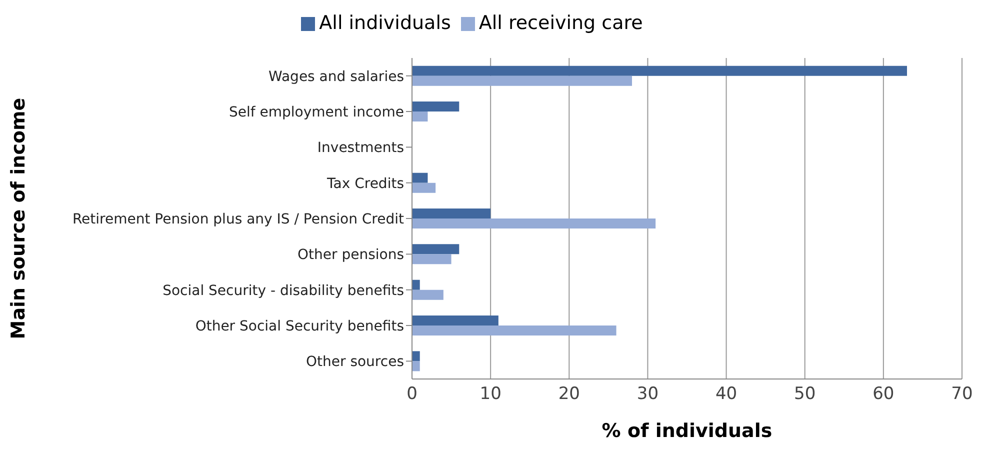 Image resolution: width=984 pixels, height=457 pixels. What do you see at coordinates (238, 219) in the screenshot?
I see `y-tick-label: Retirement Pension plus any IS / Pension Credit` at bounding box center [238, 219].